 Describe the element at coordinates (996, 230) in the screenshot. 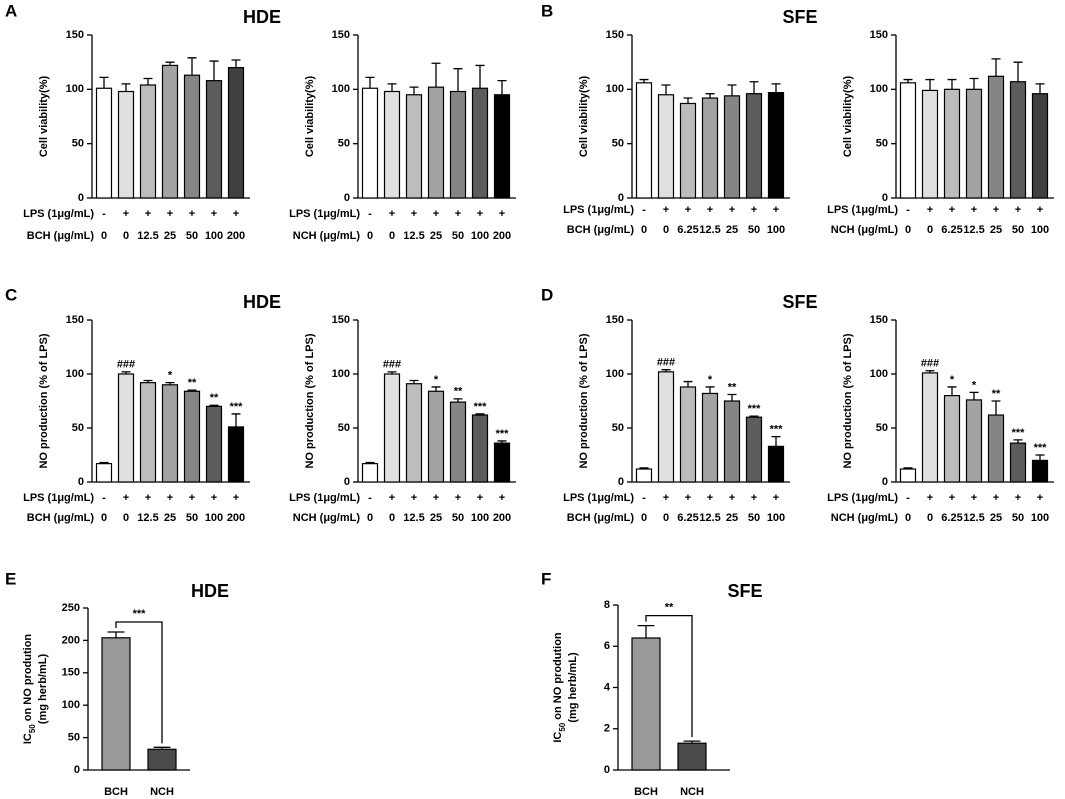

I see `x-tick-label: 25` at that location.